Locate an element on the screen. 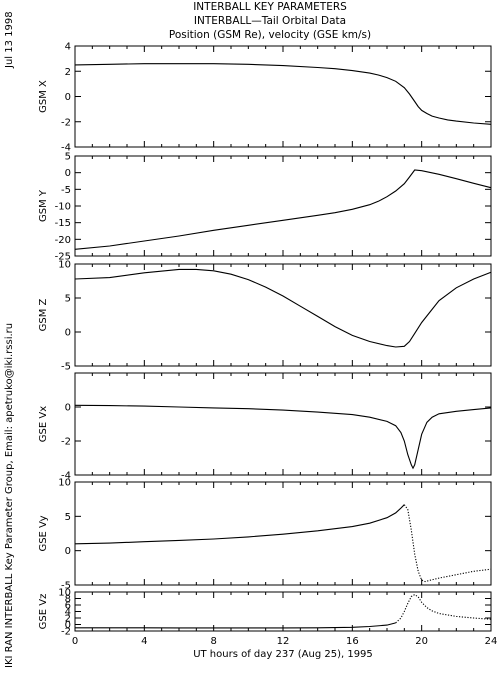 The height and width of the screenshot is (684, 504). x-tick-label: 24 is located at coordinates (491, 641).